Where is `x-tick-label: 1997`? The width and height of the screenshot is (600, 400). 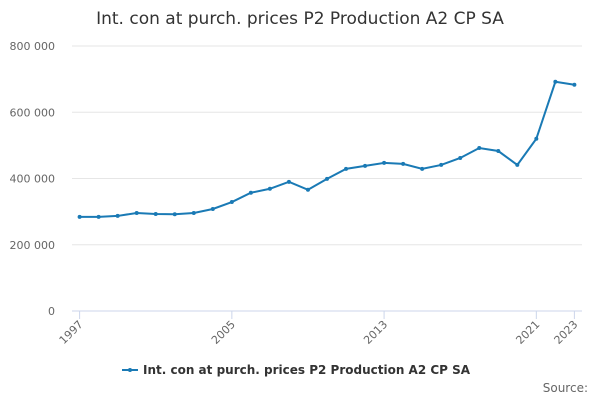 x-tick-label: 1997 is located at coordinates (71, 332).